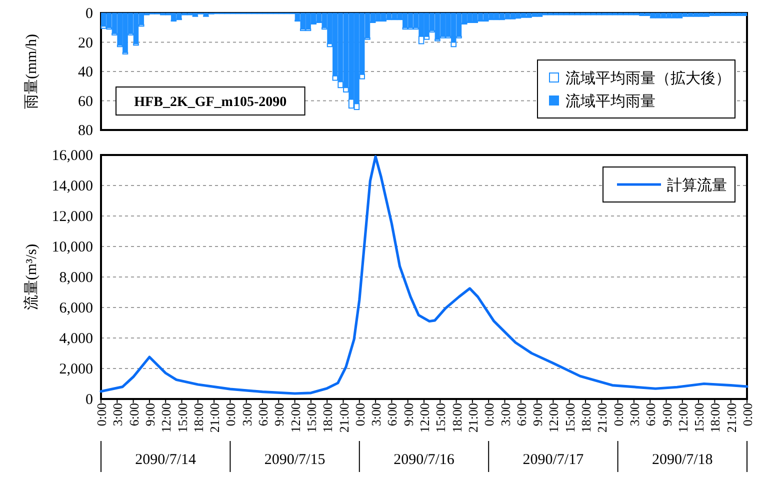  Describe the element at coordinates (72, 217) in the screenshot. I see `y-tick-label: 12,000` at that location.